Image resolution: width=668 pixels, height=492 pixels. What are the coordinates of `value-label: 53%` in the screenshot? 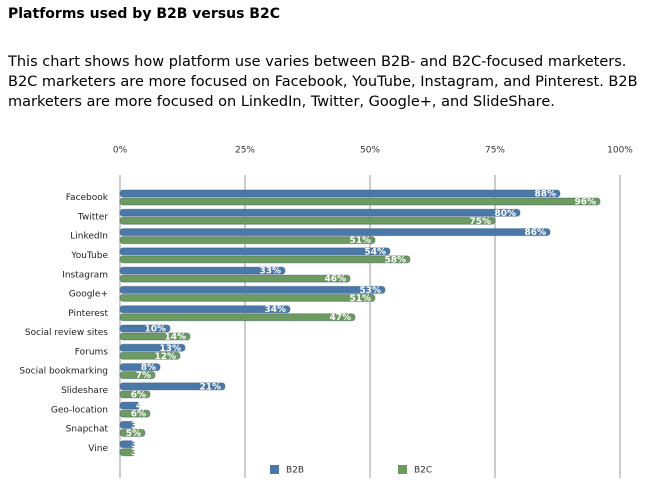 It's located at (370, 291).